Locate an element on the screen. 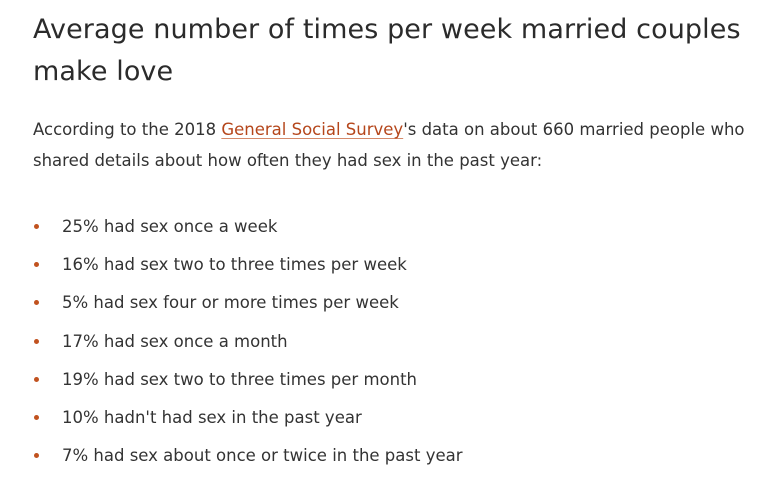  general-social-survey-link: General Social Survey is located at coordinates (312, 129).